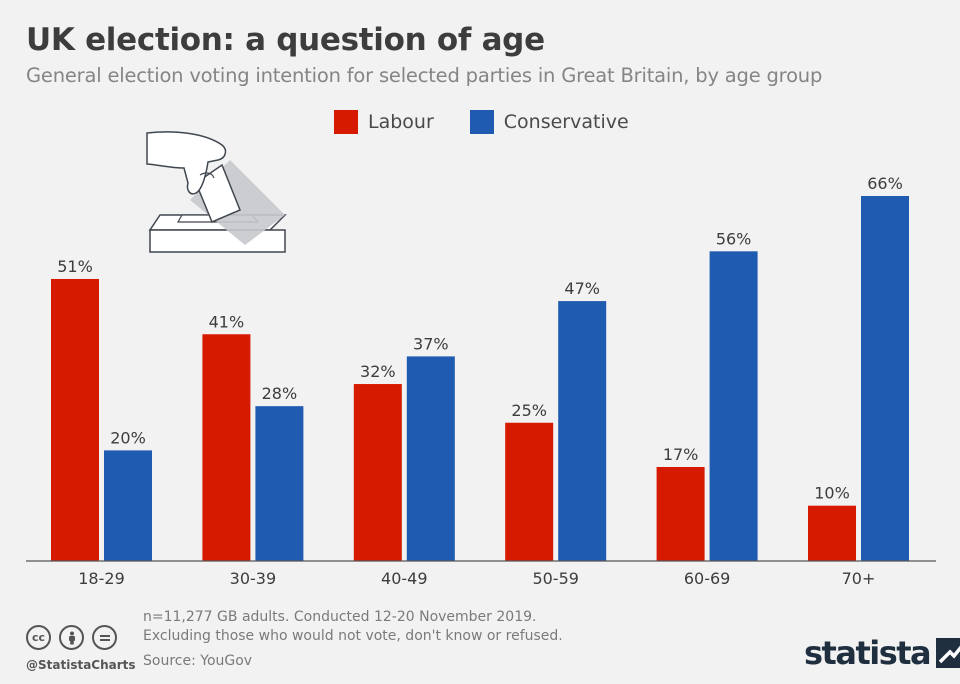 Image resolution: width=960 pixels, height=684 pixels. Describe the element at coordinates (285, 40) in the screenshot. I see `chart-title: UK election: a question of age` at that location.